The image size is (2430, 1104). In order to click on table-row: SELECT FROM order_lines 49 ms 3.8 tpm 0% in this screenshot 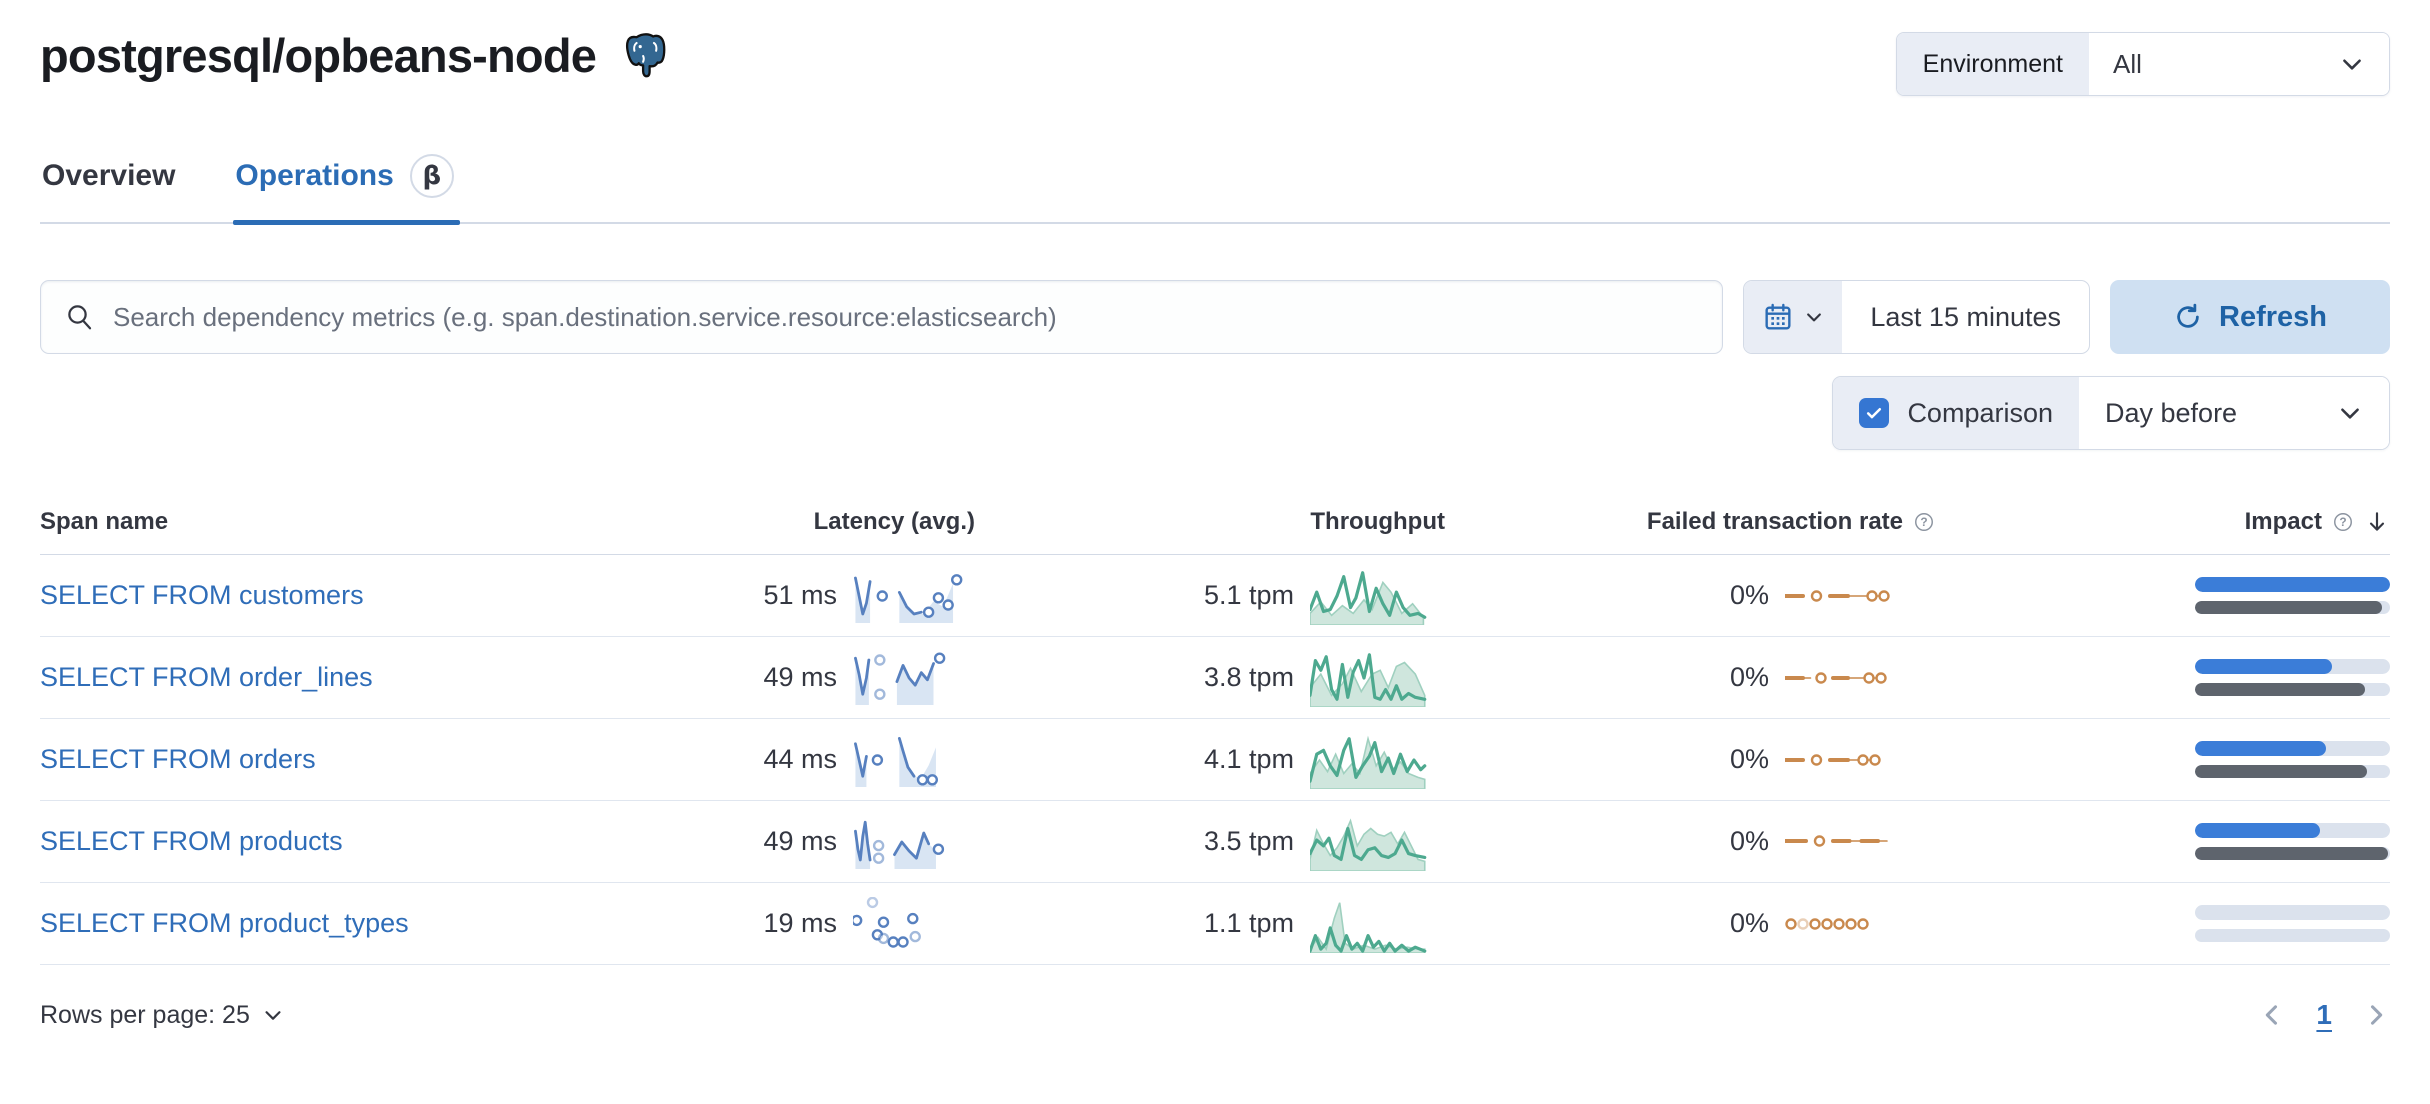, I will do `click(1215, 678)`.